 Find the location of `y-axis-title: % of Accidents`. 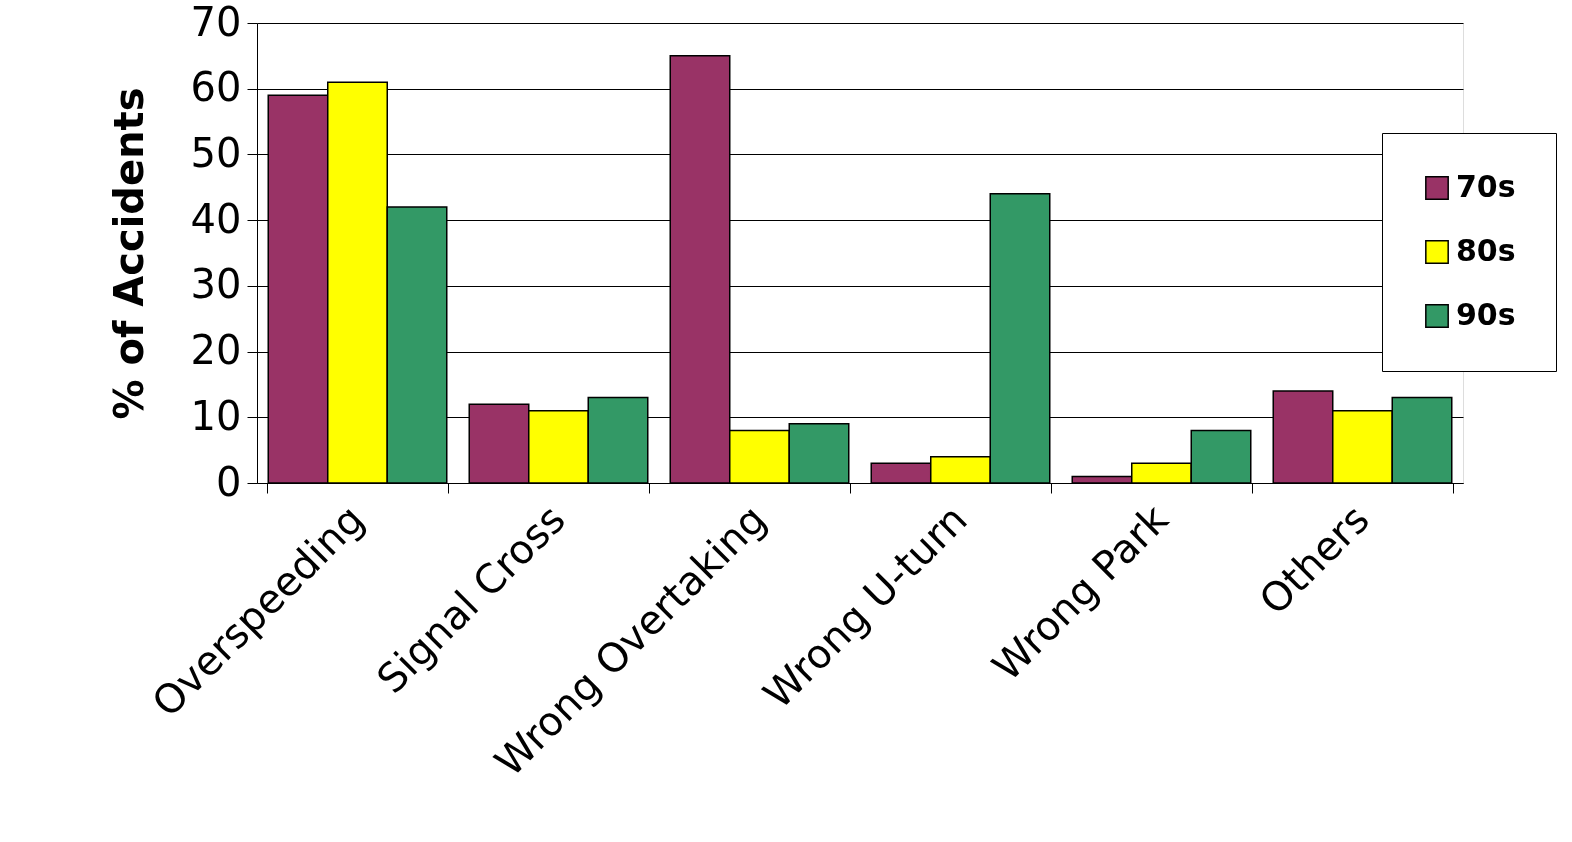

y-axis-title: % of Accidents is located at coordinates (128, 253).